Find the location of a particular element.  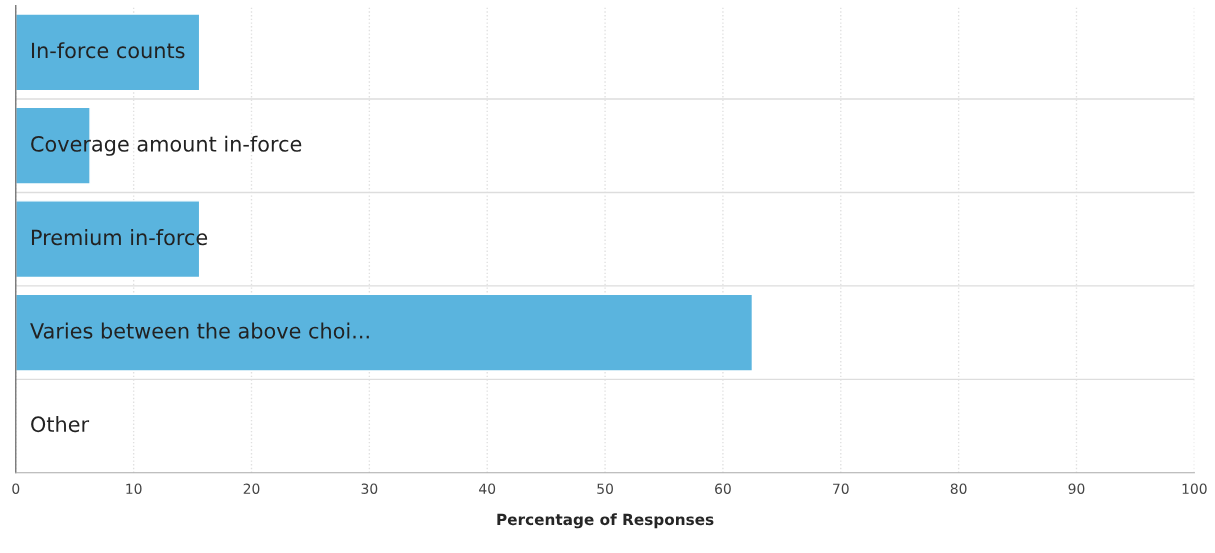

x-tick-label: 100 is located at coordinates (1194, 488).